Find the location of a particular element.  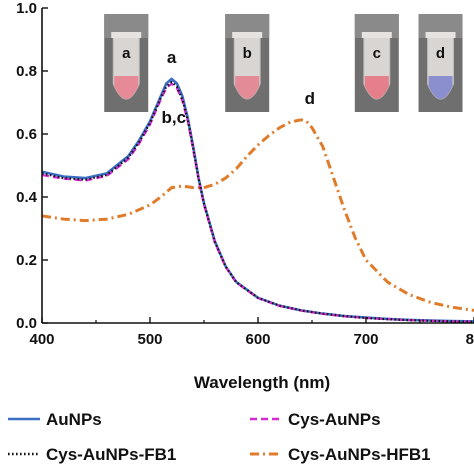

legend-label: Cys-AuNPs-FB1 is located at coordinates (111, 454).